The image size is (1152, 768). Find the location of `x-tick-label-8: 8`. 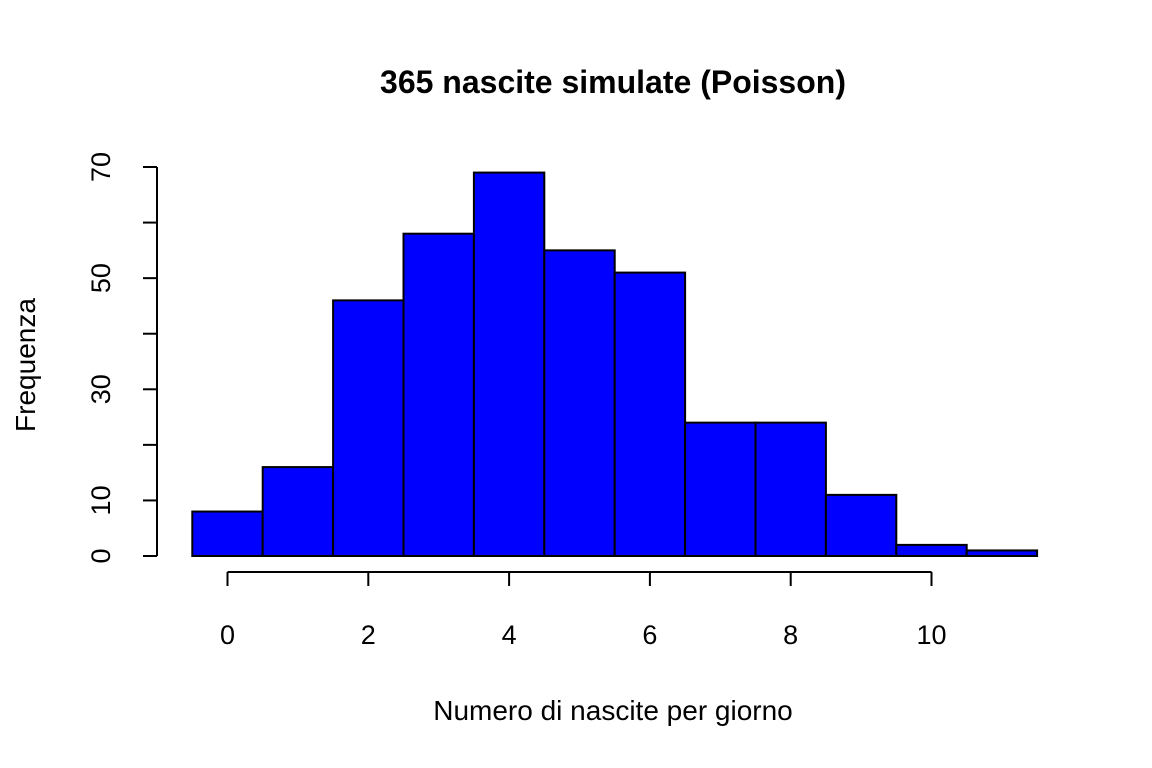

x-tick-label-8: 8 is located at coordinates (790, 635).